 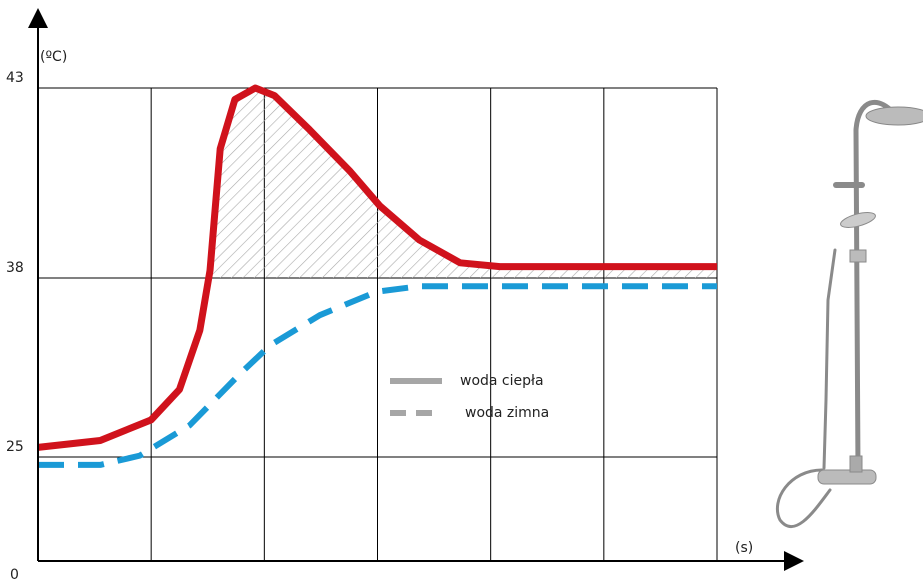 I want to click on y-tick-label: 38, so click(x=15, y=268).